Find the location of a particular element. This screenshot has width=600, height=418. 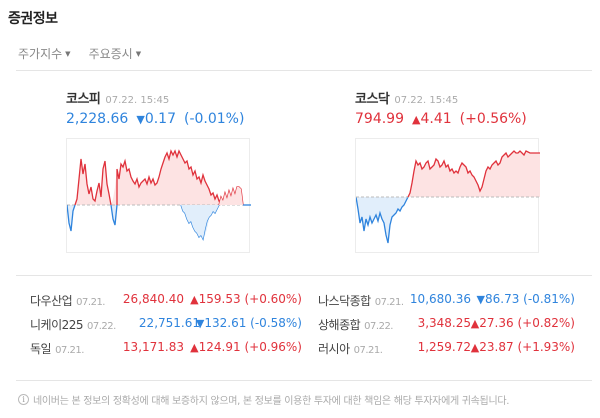

index-change: 4.41 is located at coordinates (436, 119).